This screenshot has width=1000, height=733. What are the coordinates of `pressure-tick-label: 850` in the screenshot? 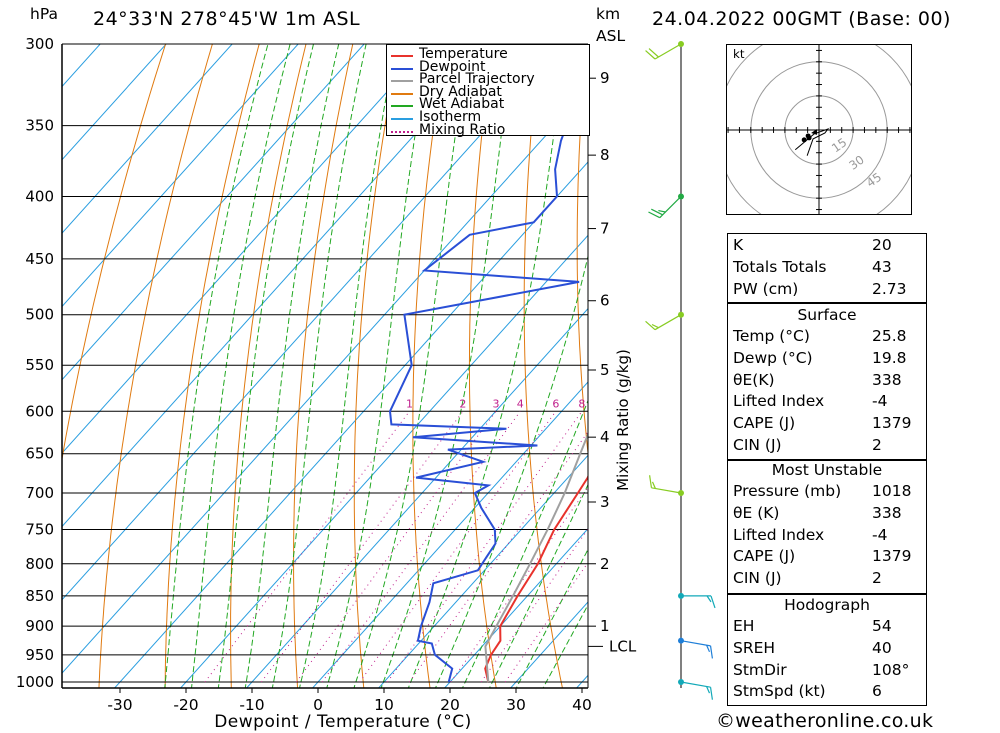 It's located at (39, 596).